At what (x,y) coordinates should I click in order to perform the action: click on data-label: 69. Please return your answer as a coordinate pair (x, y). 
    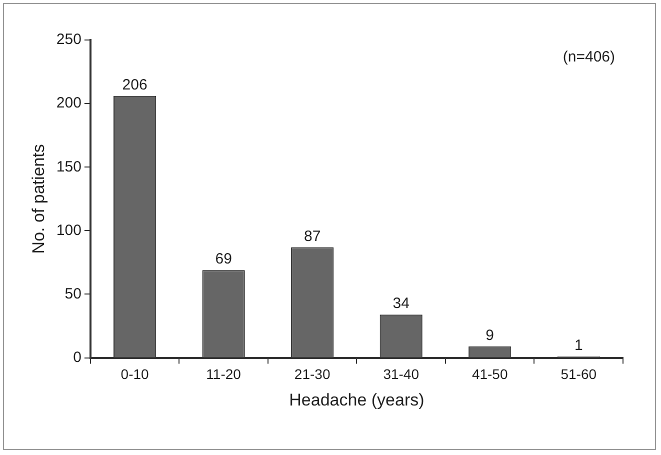
    Looking at the image, I should click on (223, 259).